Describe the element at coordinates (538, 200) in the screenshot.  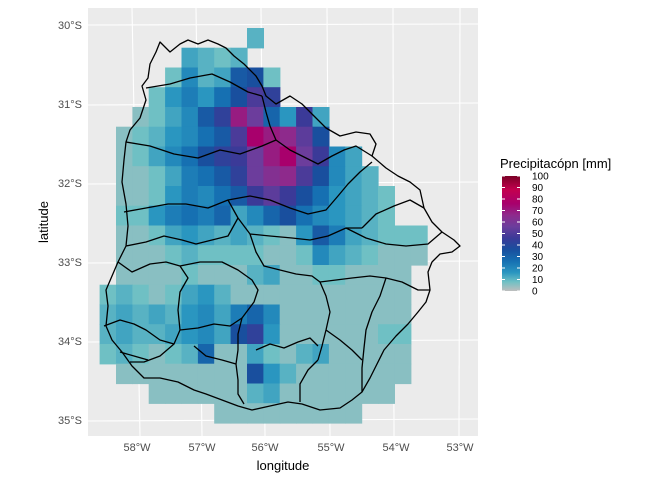
I see `legend-label: 80` at that location.